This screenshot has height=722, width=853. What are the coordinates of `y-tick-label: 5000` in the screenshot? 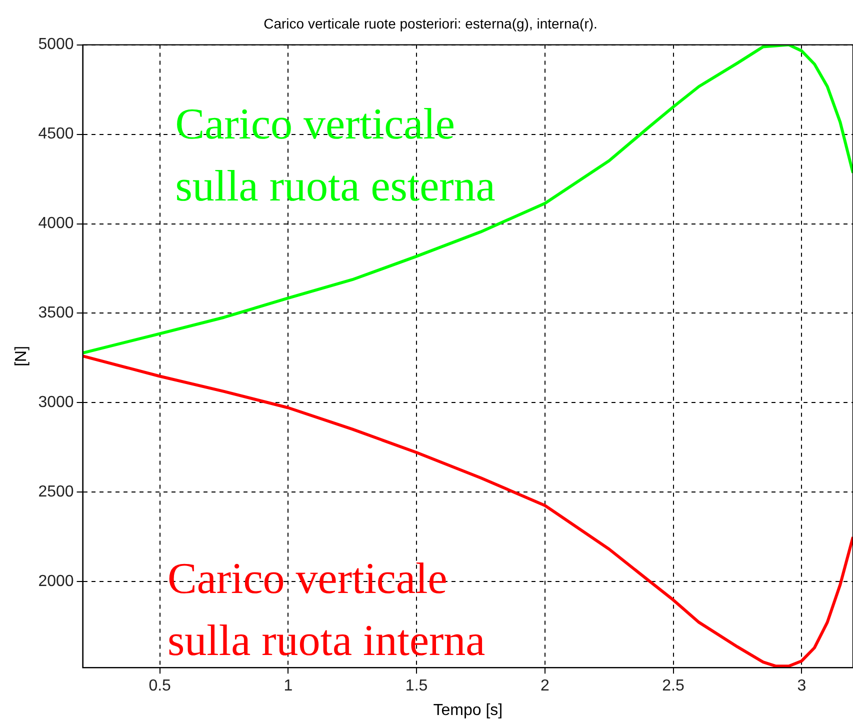 It's located at (56, 45).